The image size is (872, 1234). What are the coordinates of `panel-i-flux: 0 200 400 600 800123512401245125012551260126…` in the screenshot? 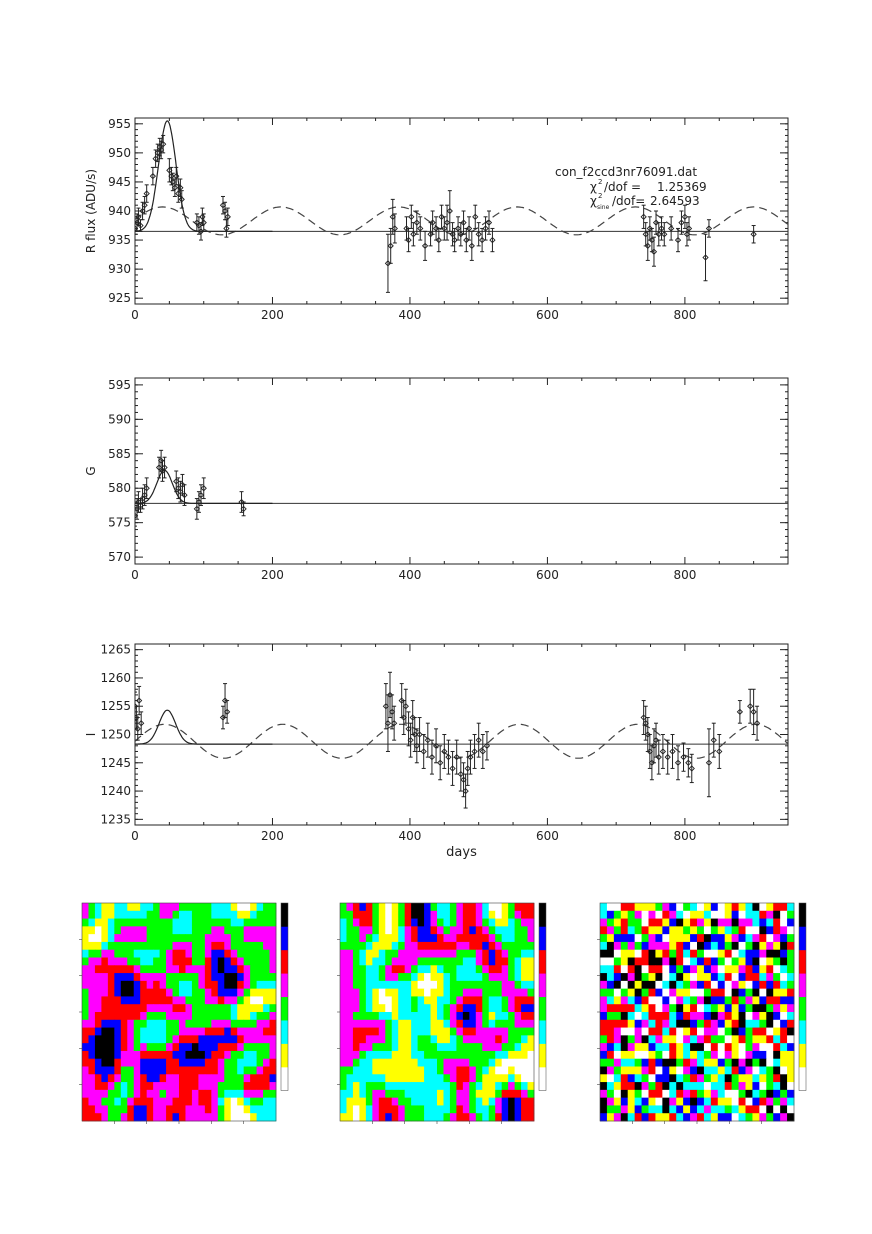 It's located at (436, 751).